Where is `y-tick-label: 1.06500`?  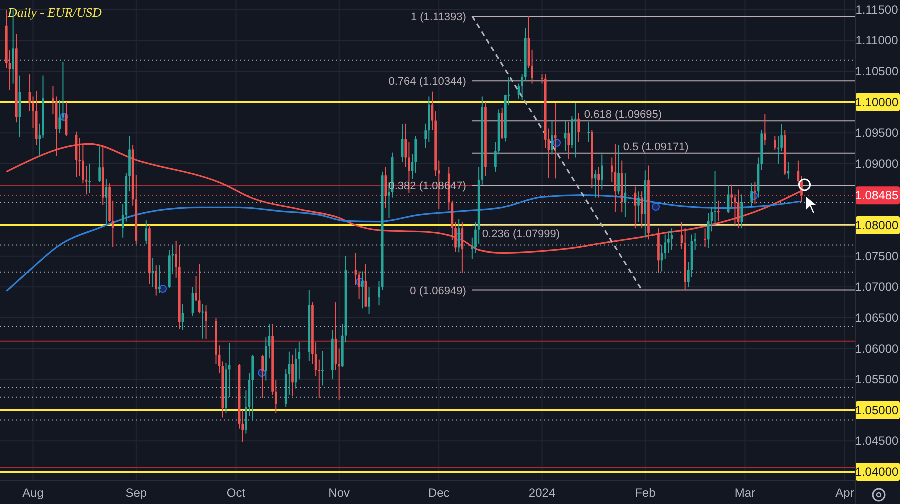
y-tick-label: 1.06500 is located at coordinates (877, 317).